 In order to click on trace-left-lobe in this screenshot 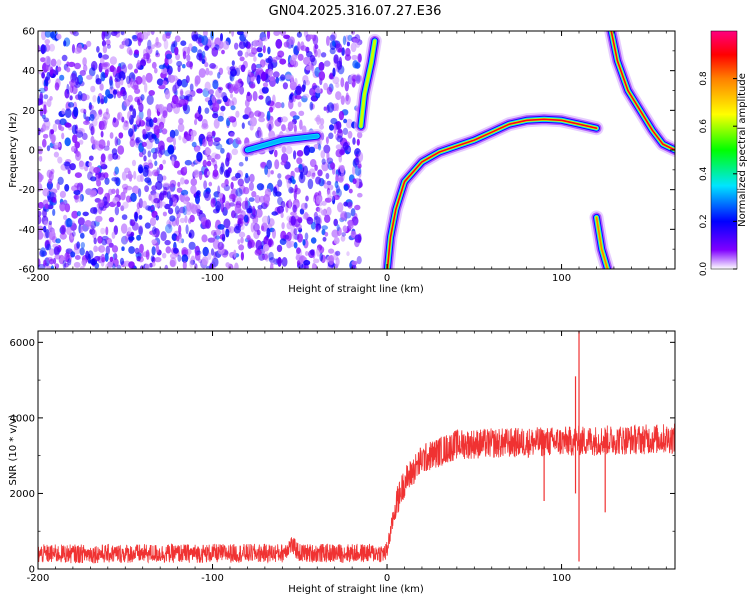, I will do `click(367, 83)`.